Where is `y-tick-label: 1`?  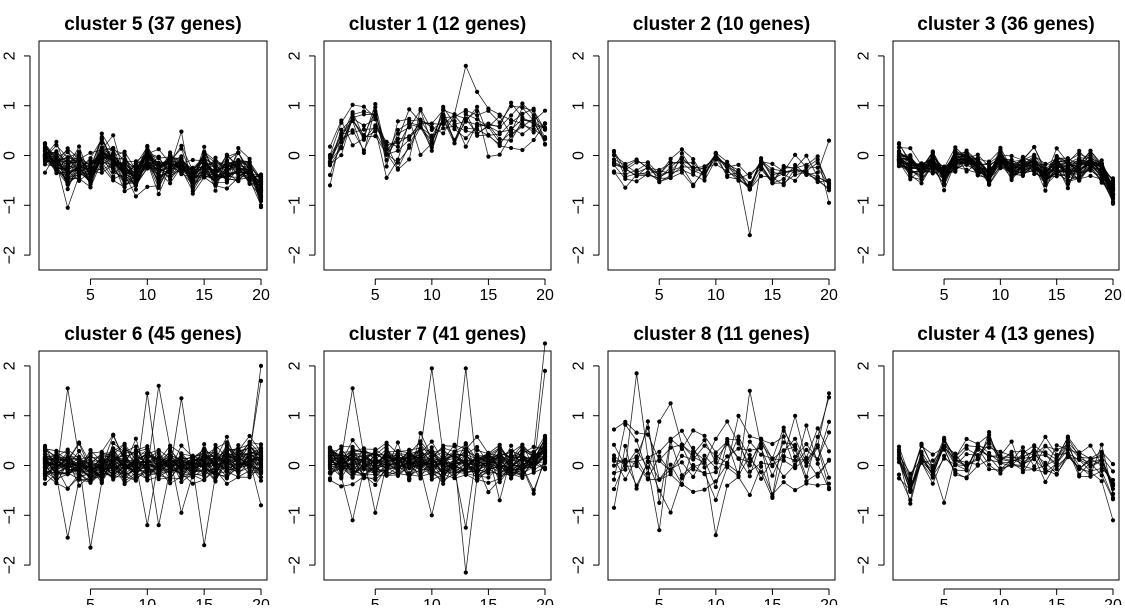 y-tick-label: 1 is located at coordinates (295, 415).